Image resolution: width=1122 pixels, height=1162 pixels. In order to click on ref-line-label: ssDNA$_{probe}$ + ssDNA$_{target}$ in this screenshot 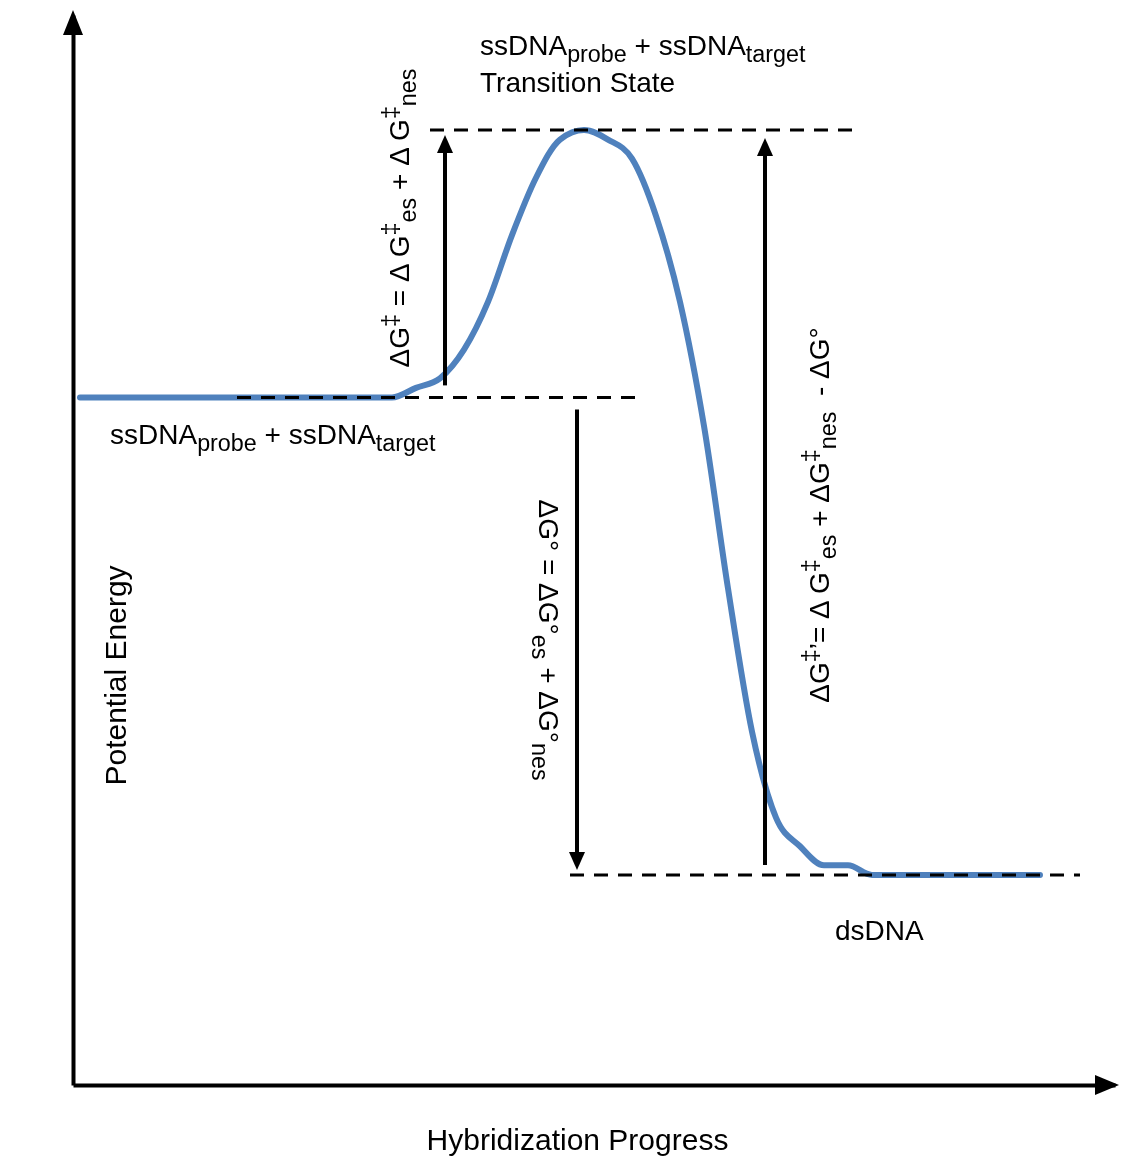, I will do `click(273, 438)`.